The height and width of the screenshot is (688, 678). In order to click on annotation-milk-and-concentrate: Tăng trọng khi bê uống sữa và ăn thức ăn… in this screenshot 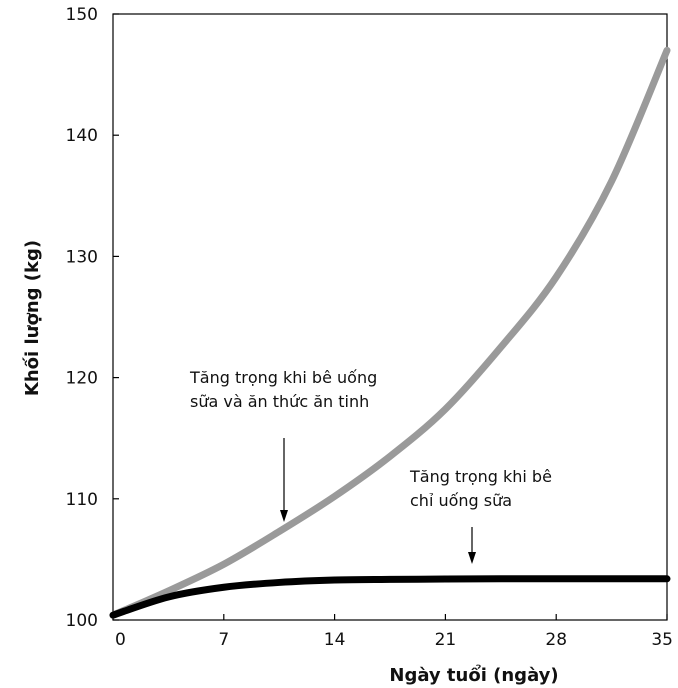, I will do `click(285, 389)`.